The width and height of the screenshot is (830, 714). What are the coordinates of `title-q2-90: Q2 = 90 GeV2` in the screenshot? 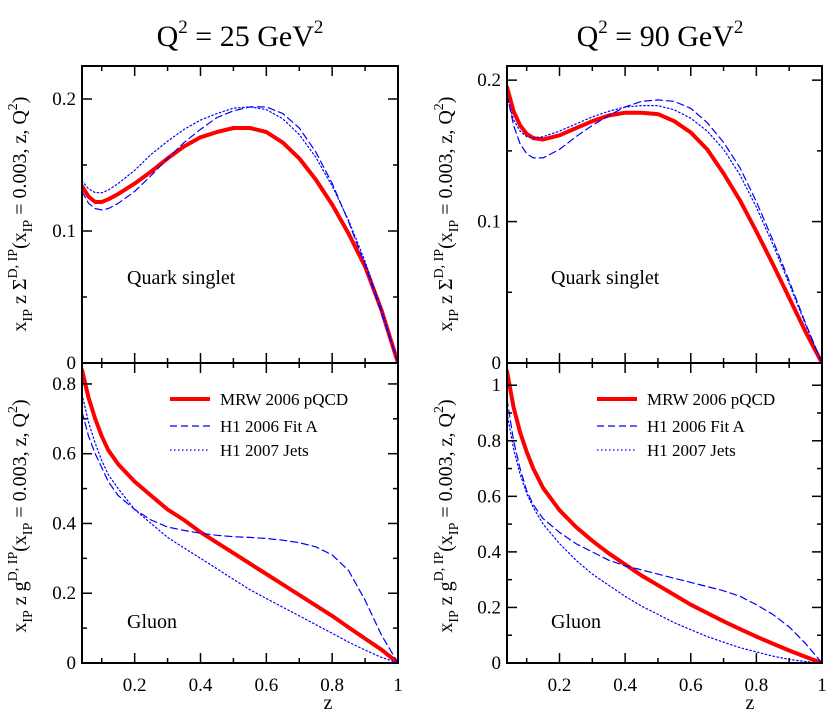 It's located at (660, 35).